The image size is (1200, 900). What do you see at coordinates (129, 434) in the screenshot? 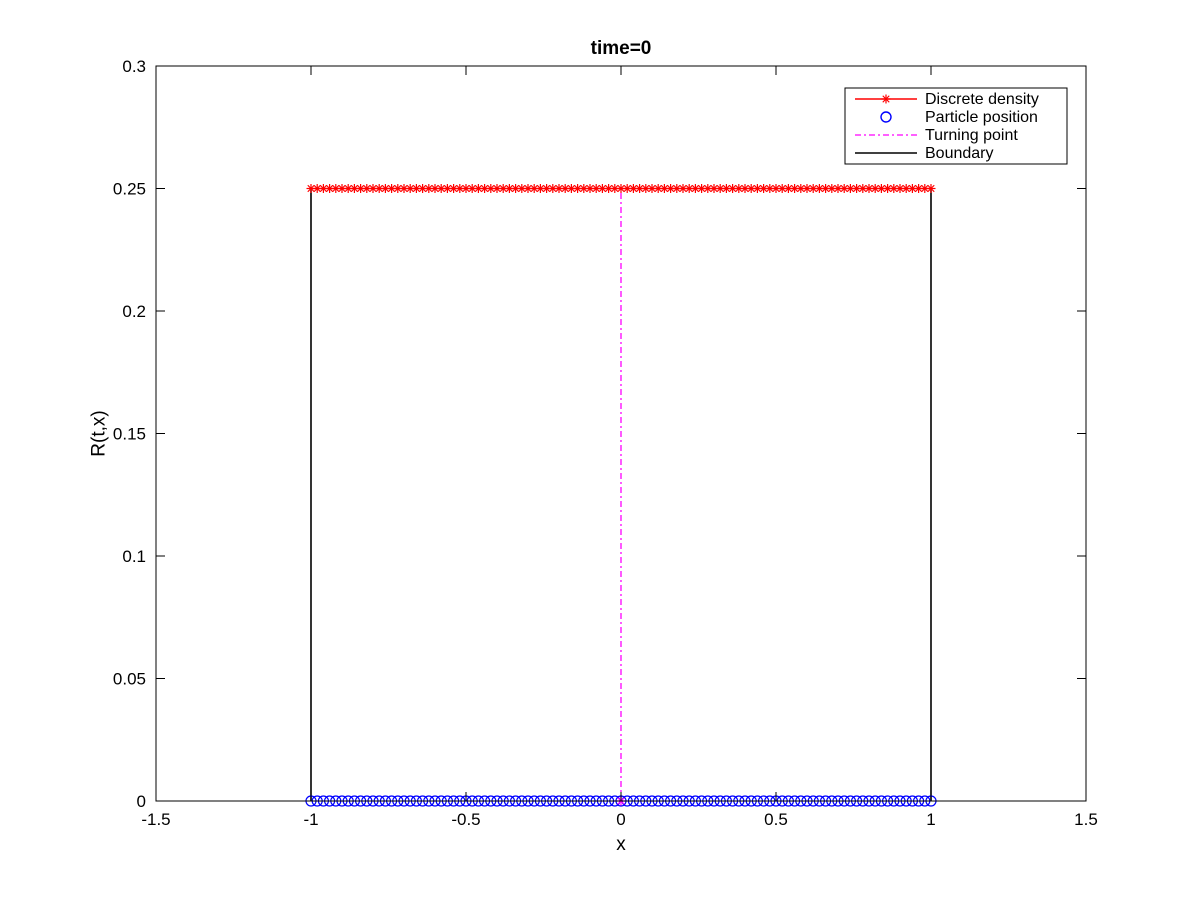
I see `y-tick-label: 0.15` at bounding box center [129, 434].